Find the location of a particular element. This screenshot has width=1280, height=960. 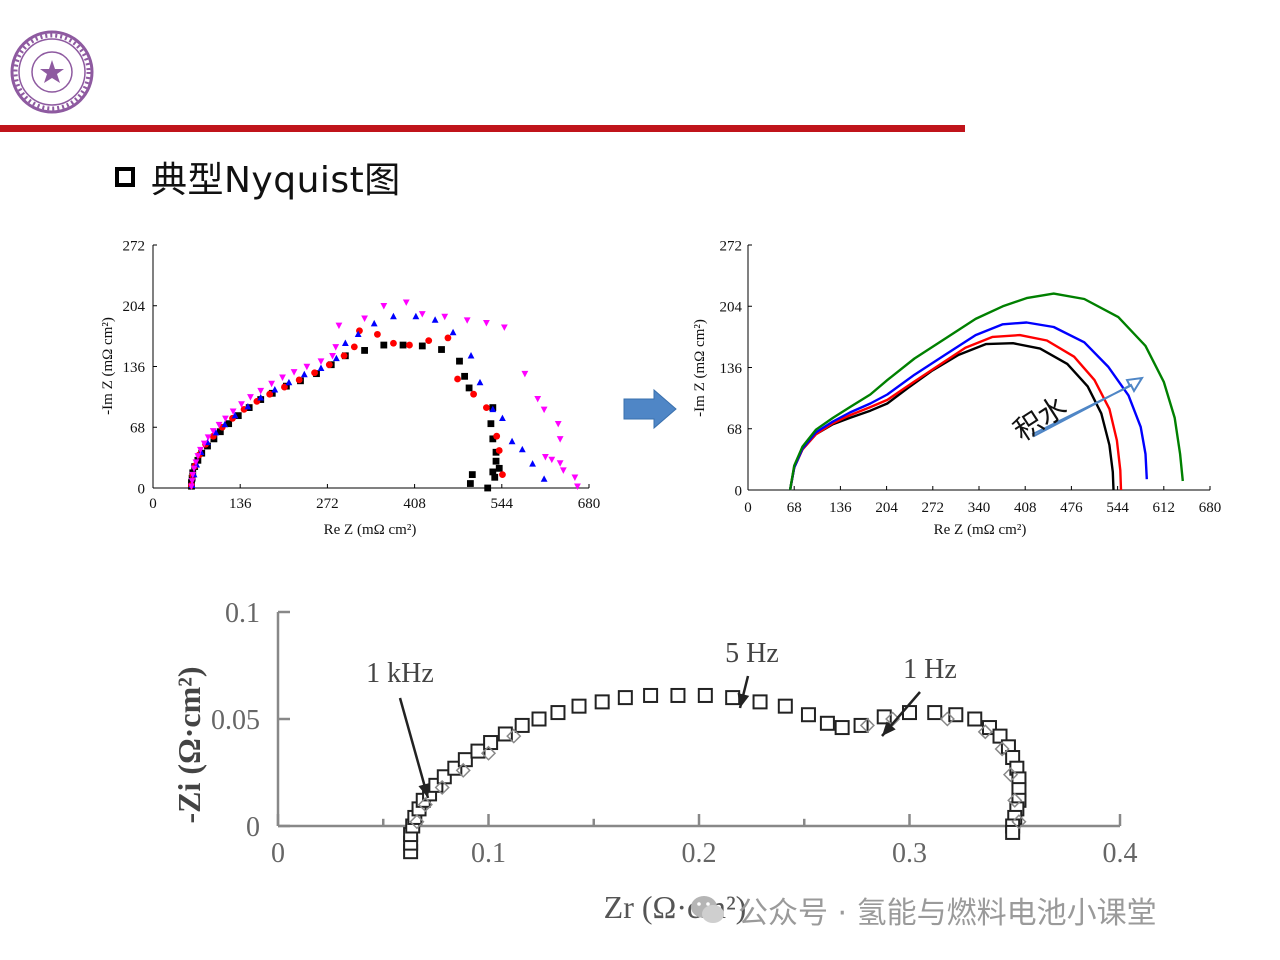

chart1-x-axis-label: Re Z (mΩ cm²) is located at coordinates (370, 530).